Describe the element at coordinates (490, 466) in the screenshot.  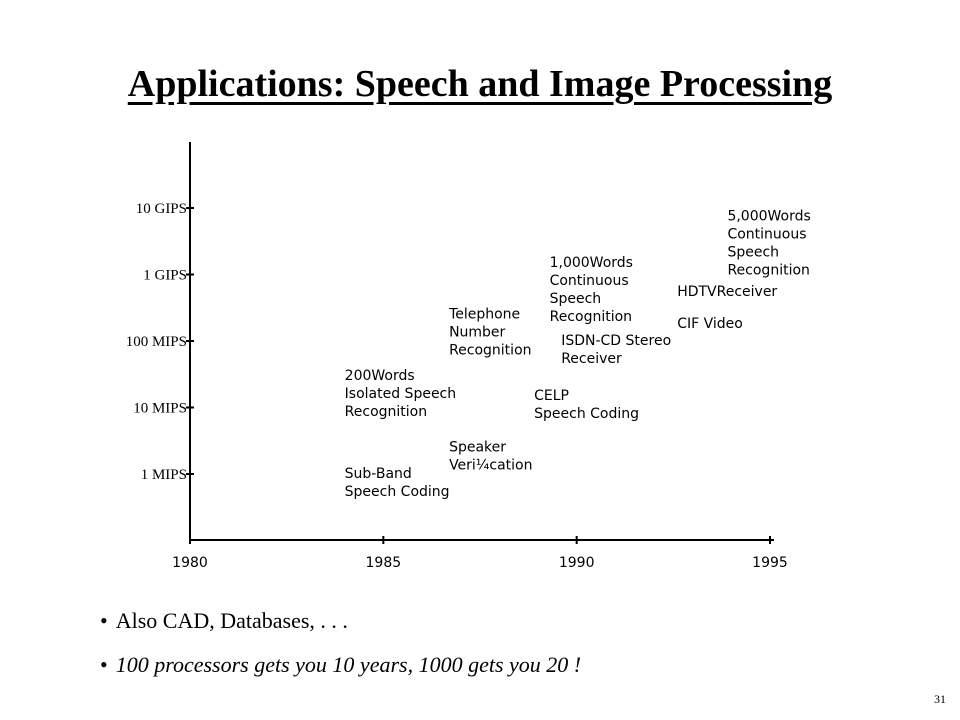
I see `application-label-line: Veri¼cation` at that location.